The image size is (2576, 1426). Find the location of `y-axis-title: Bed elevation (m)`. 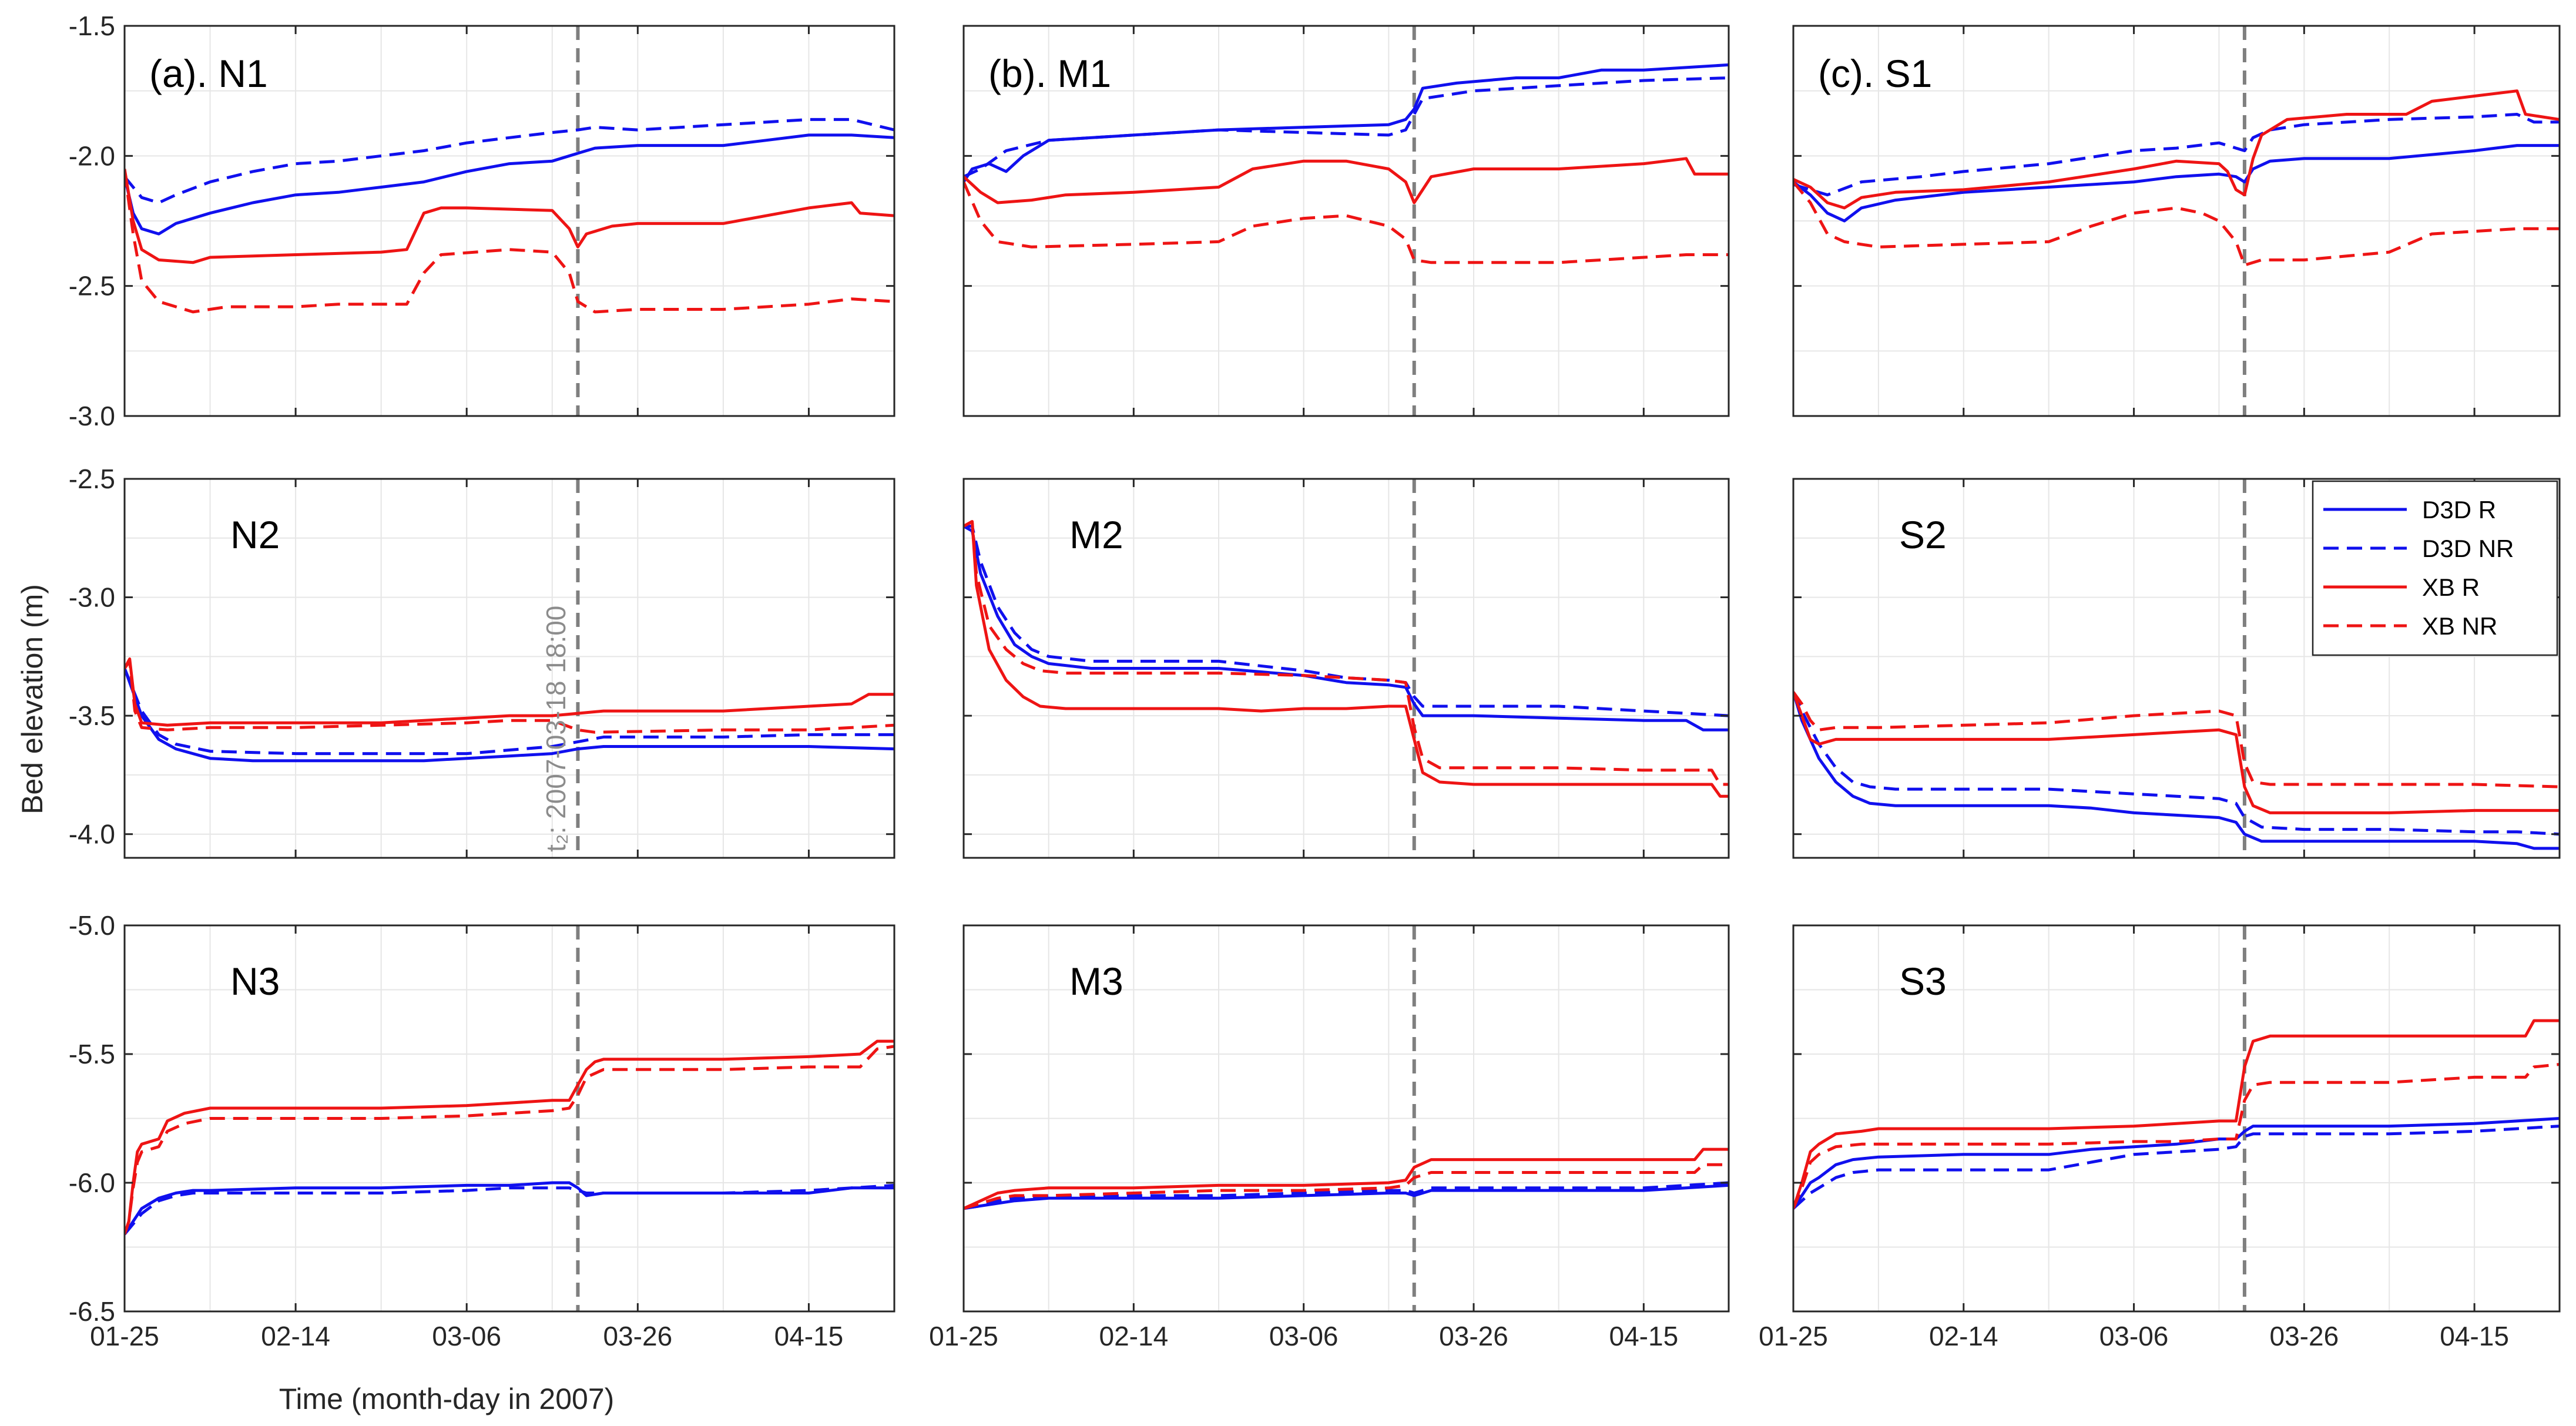

y-axis-title: Bed elevation (m) is located at coordinates (33, 699).